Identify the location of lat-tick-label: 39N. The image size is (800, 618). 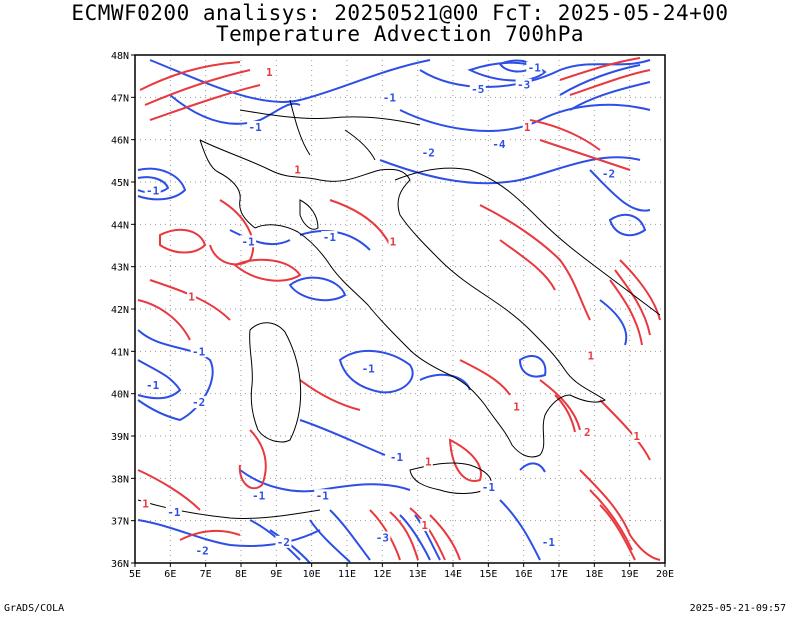
(120, 437).